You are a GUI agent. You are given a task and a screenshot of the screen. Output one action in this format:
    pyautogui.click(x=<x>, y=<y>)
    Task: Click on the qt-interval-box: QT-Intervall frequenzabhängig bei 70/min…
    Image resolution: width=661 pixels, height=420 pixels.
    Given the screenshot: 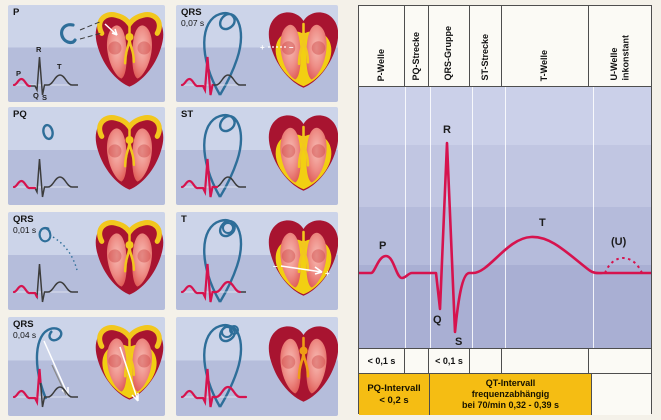 What is the action you would take?
    pyautogui.click(x=511, y=394)
    